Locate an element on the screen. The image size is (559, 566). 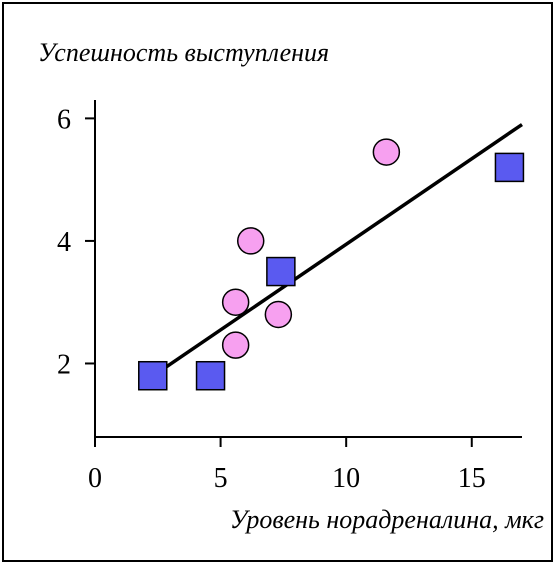
y-axis-label: Успешность выступления is located at coordinates (183, 52).